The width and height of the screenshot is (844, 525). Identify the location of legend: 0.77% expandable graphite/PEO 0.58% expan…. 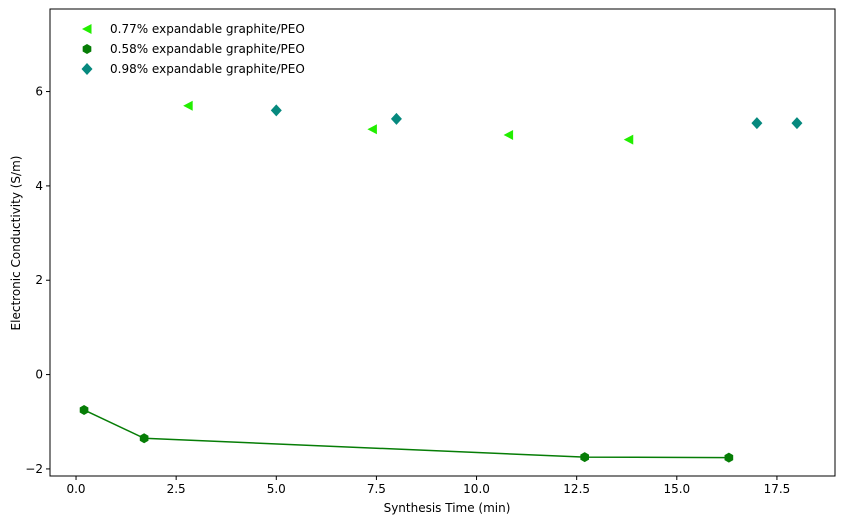
(193, 49).